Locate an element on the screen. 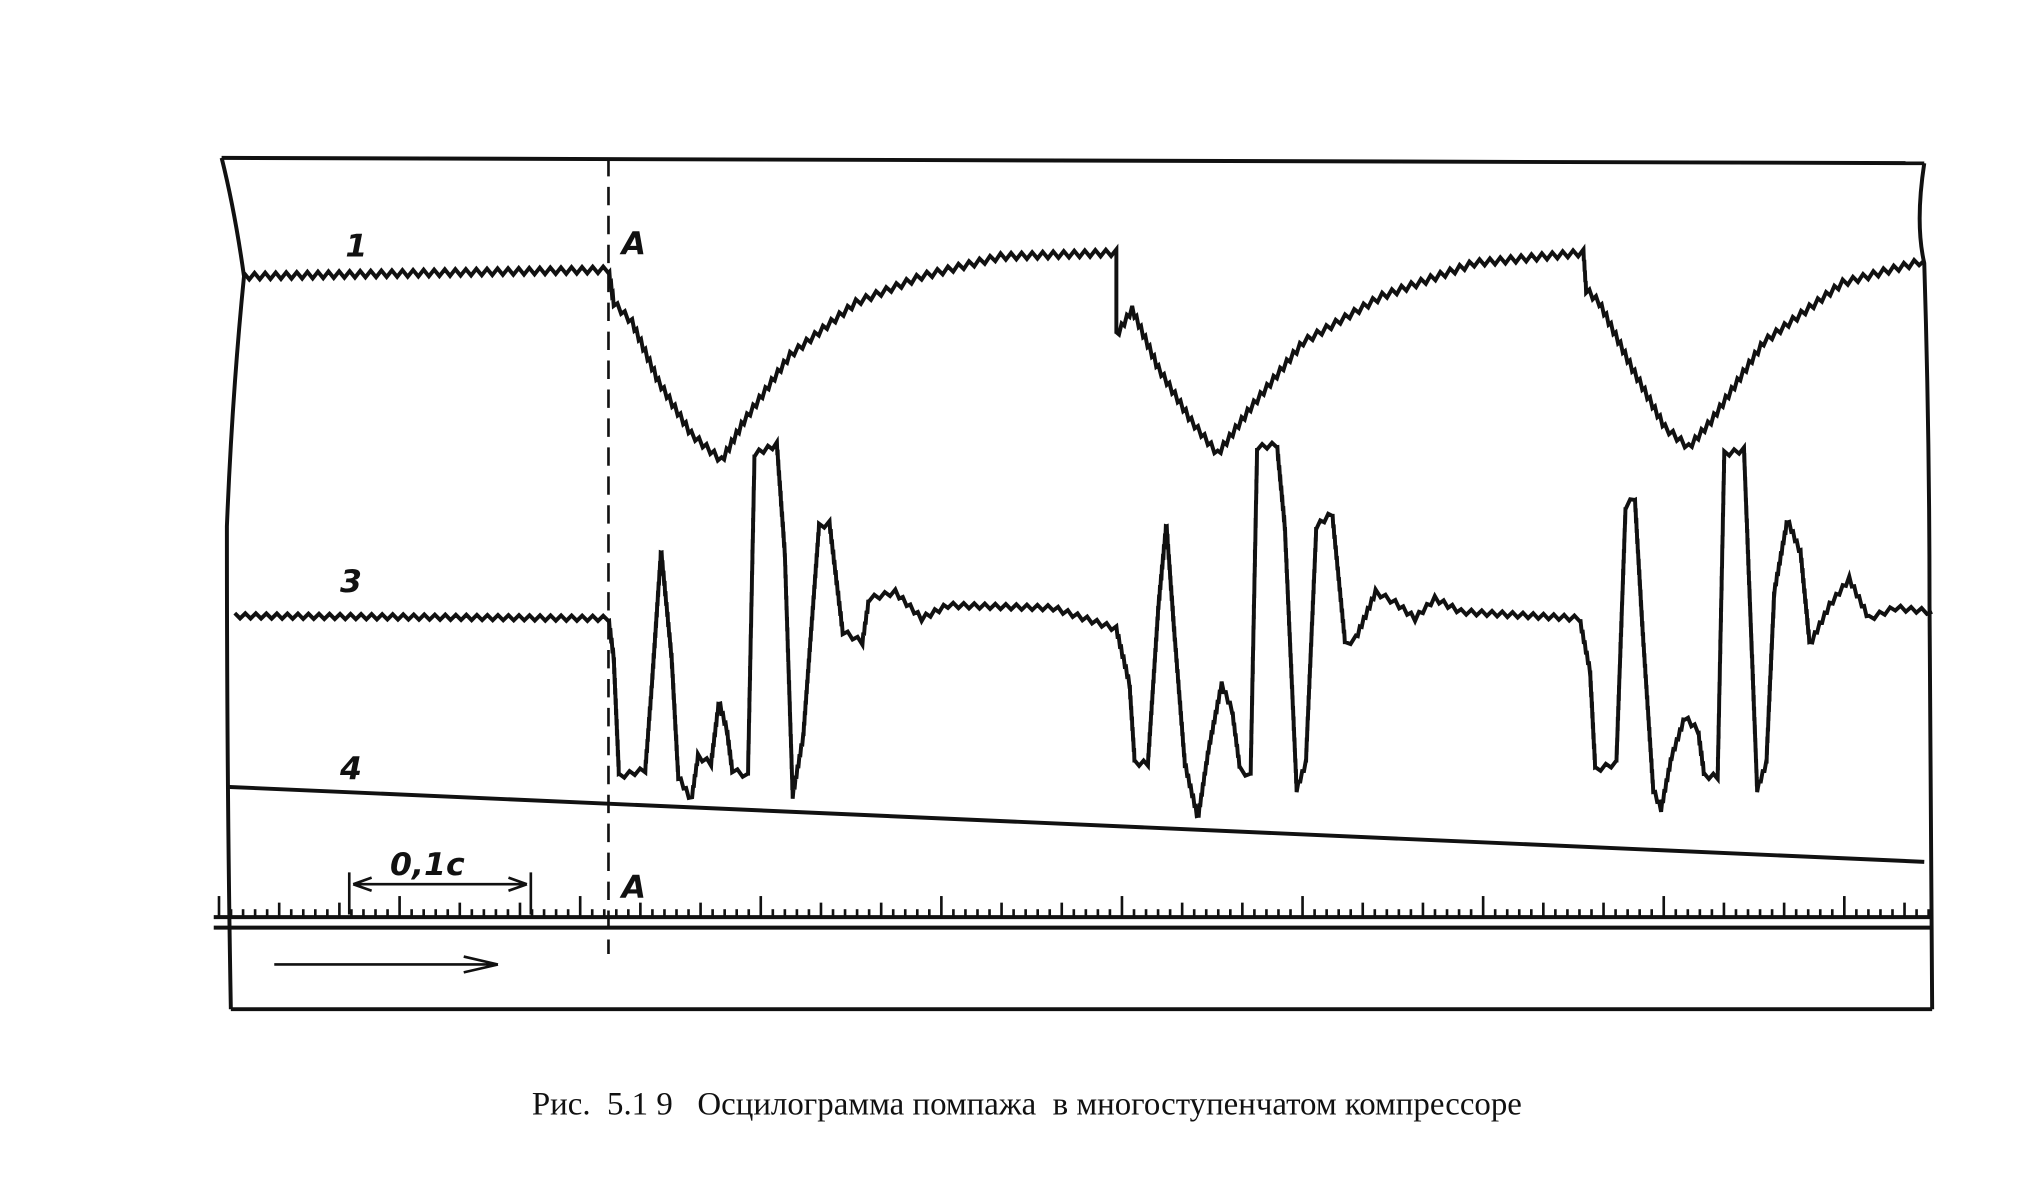 This screenshot has height=1200, width=2038. frame-top is located at coordinates (1073, 160).